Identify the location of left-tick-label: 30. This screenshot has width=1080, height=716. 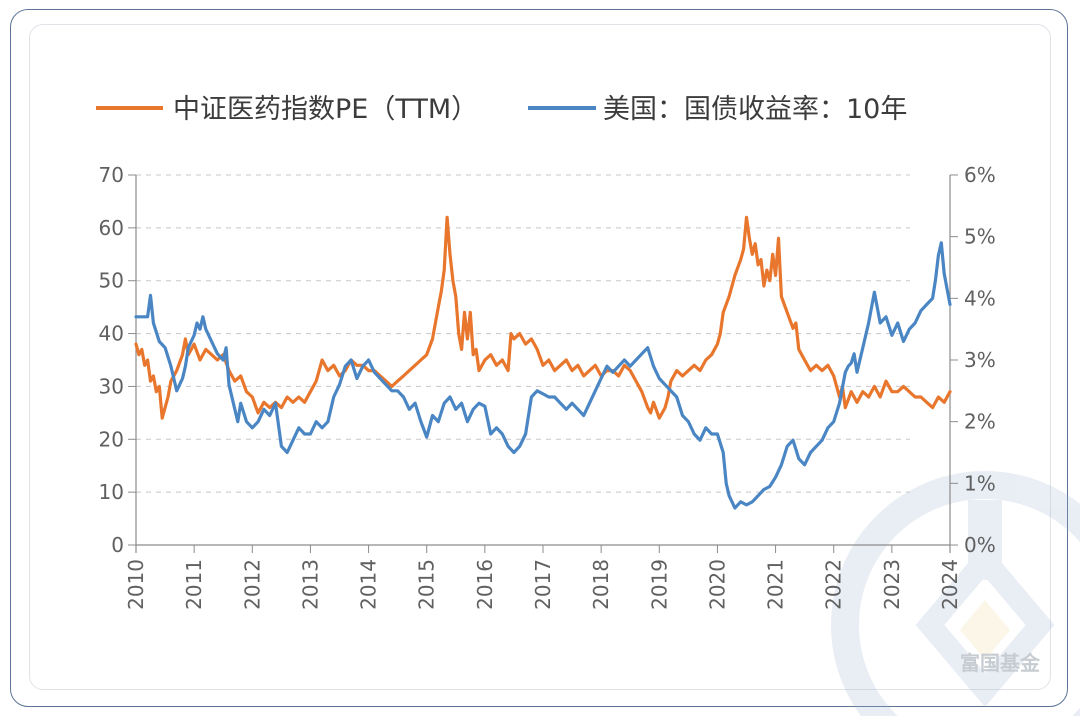
(111, 386).